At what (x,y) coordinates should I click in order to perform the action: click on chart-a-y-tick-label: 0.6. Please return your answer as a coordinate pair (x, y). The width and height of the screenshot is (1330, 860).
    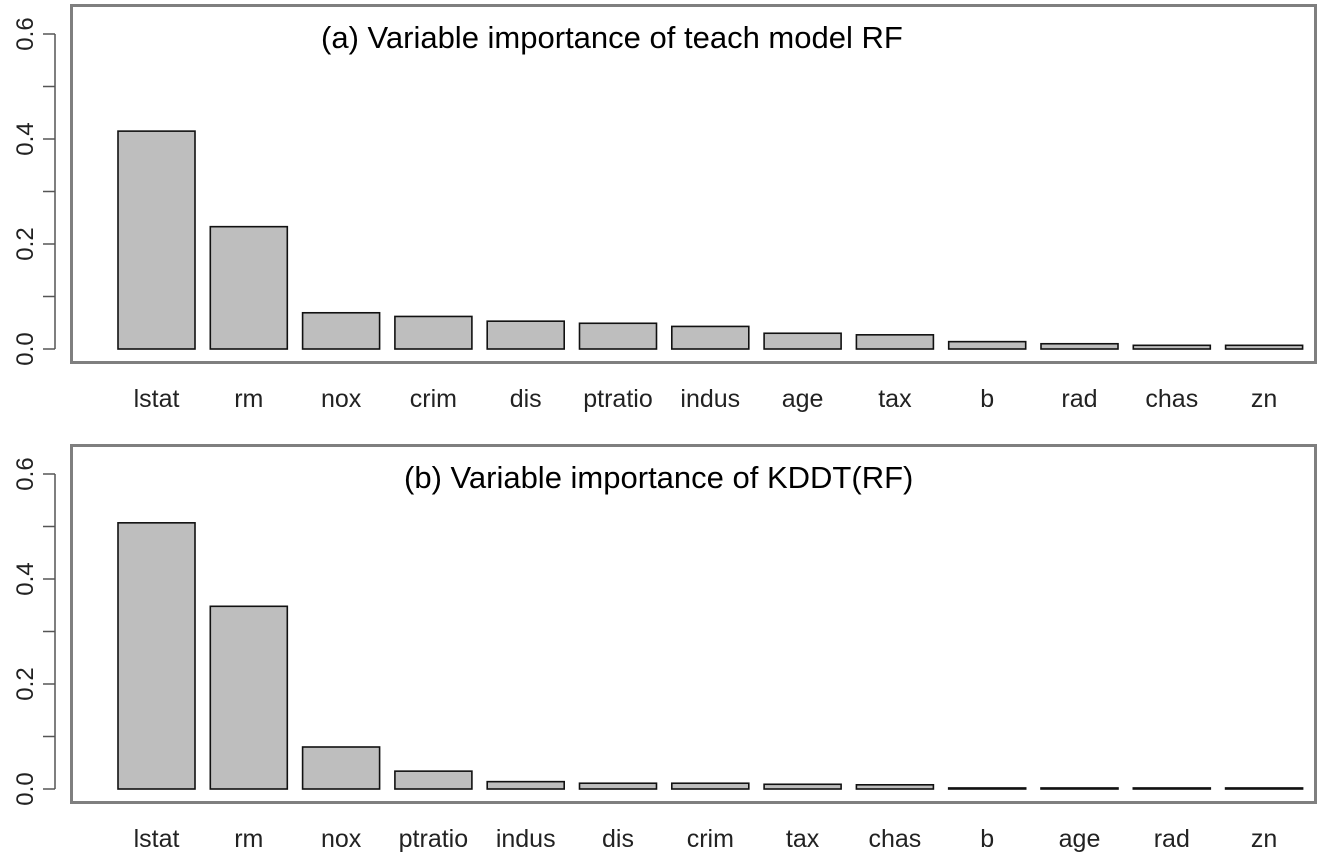
    Looking at the image, I should click on (25, 33).